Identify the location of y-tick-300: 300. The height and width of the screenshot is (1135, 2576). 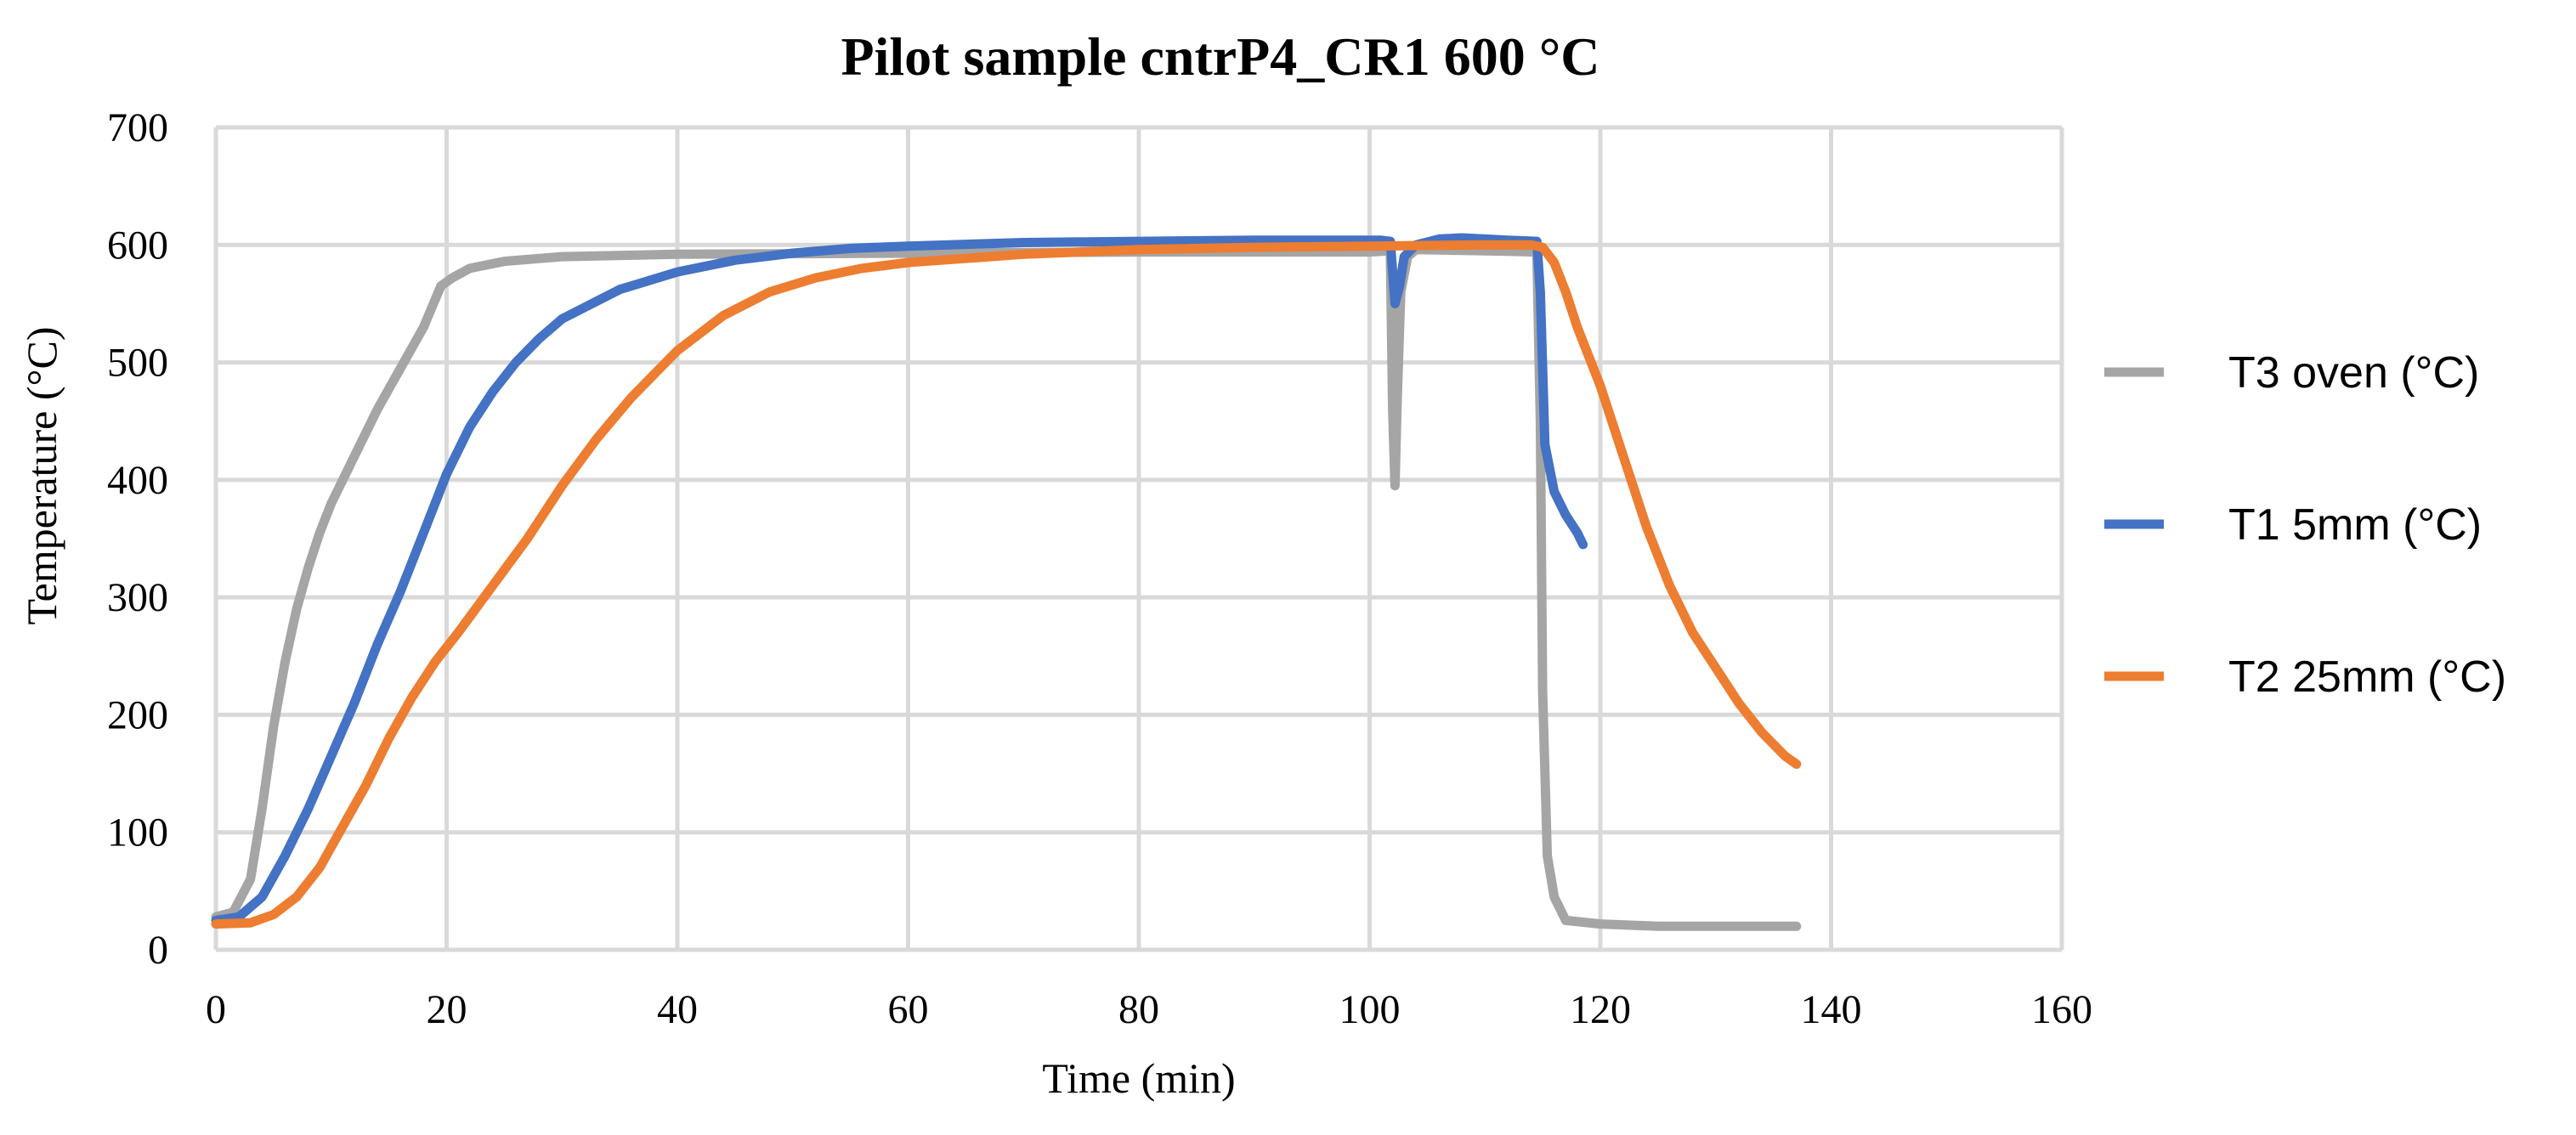
(137, 597).